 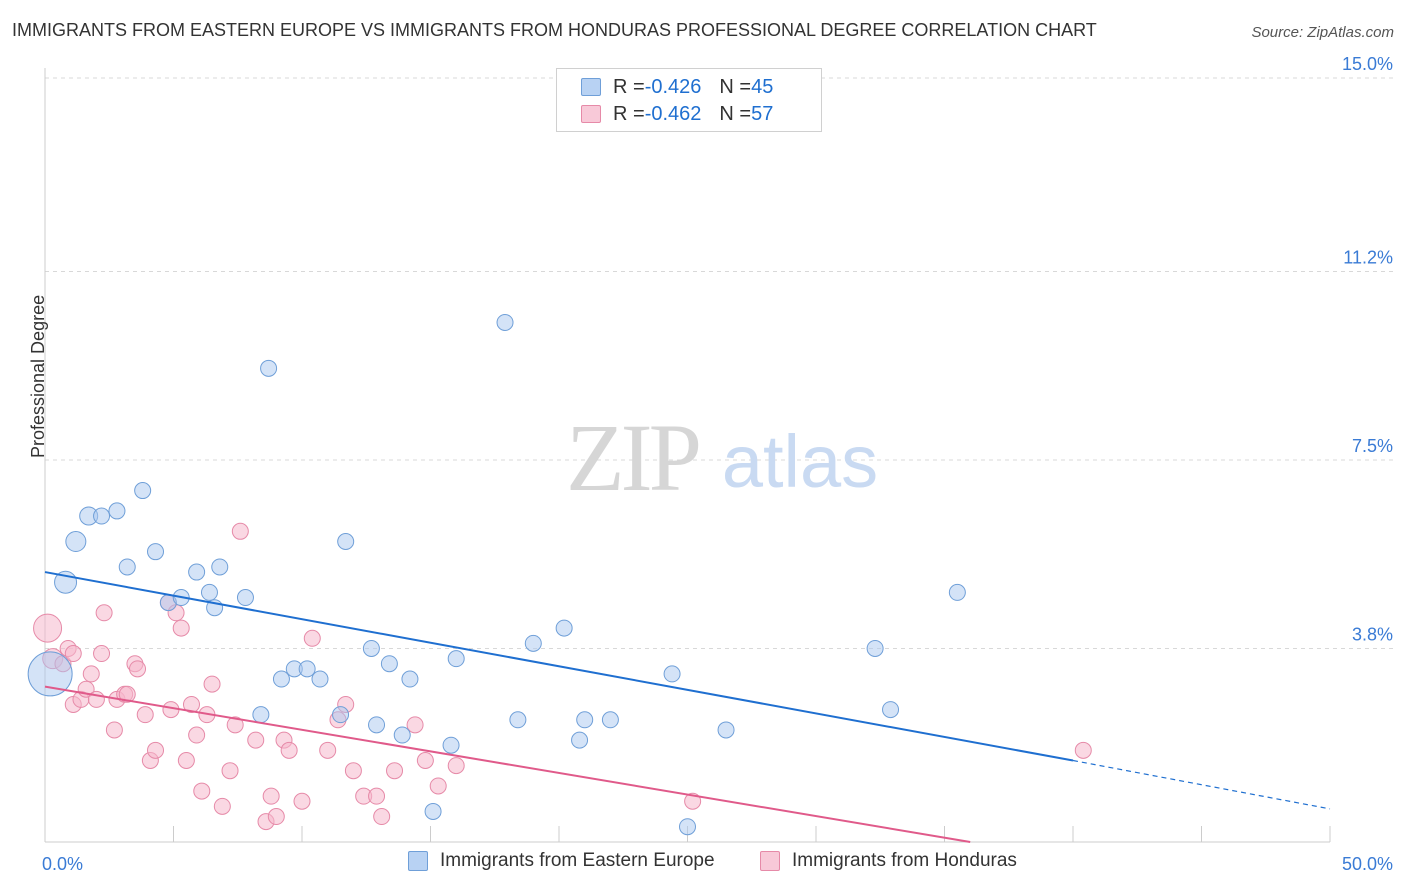 What do you see at coordinates (1322, 32) in the screenshot?
I see `source-label: Source: ZipAtlas.com` at bounding box center [1322, 32].